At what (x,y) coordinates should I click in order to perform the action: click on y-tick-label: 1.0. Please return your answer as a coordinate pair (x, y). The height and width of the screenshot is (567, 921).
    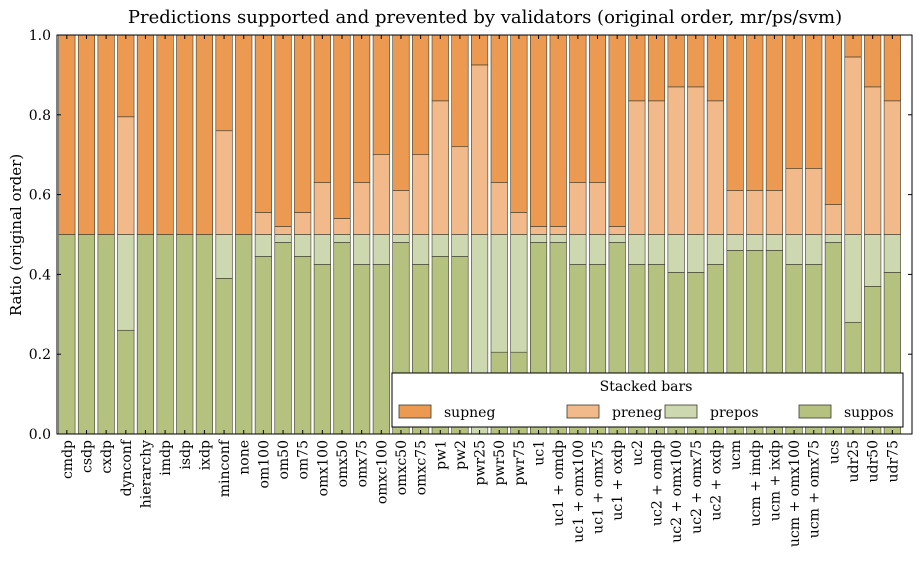
    Looking at the image, I should click on (40, 36).